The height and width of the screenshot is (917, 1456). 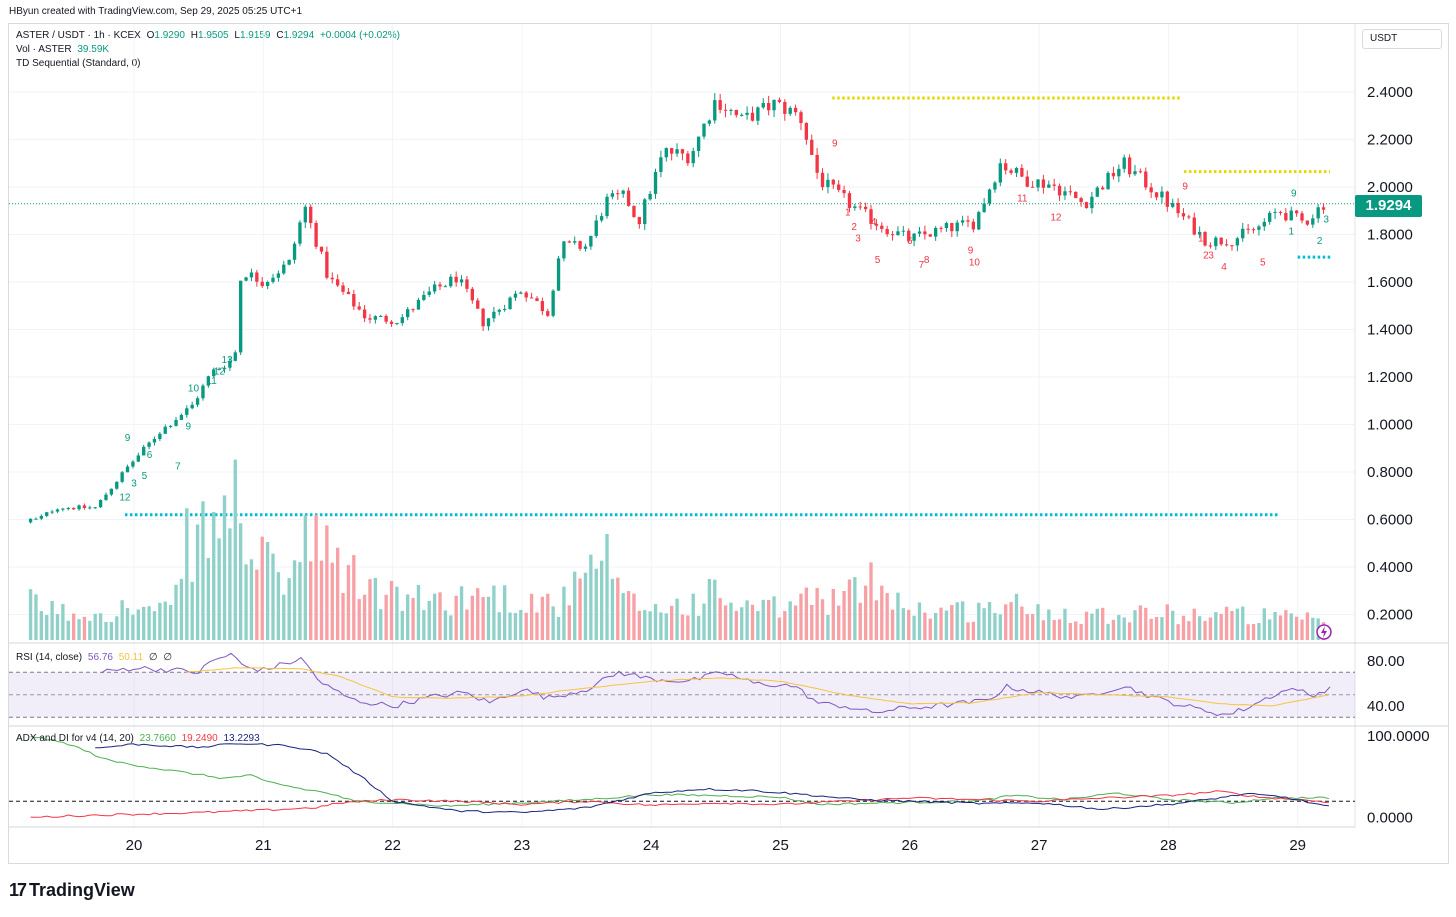 What do you see at coordinates (72, 890) in the screenshot?
I see `tradingview-brand: 17 TradingView` at bounding box center [72, 890].